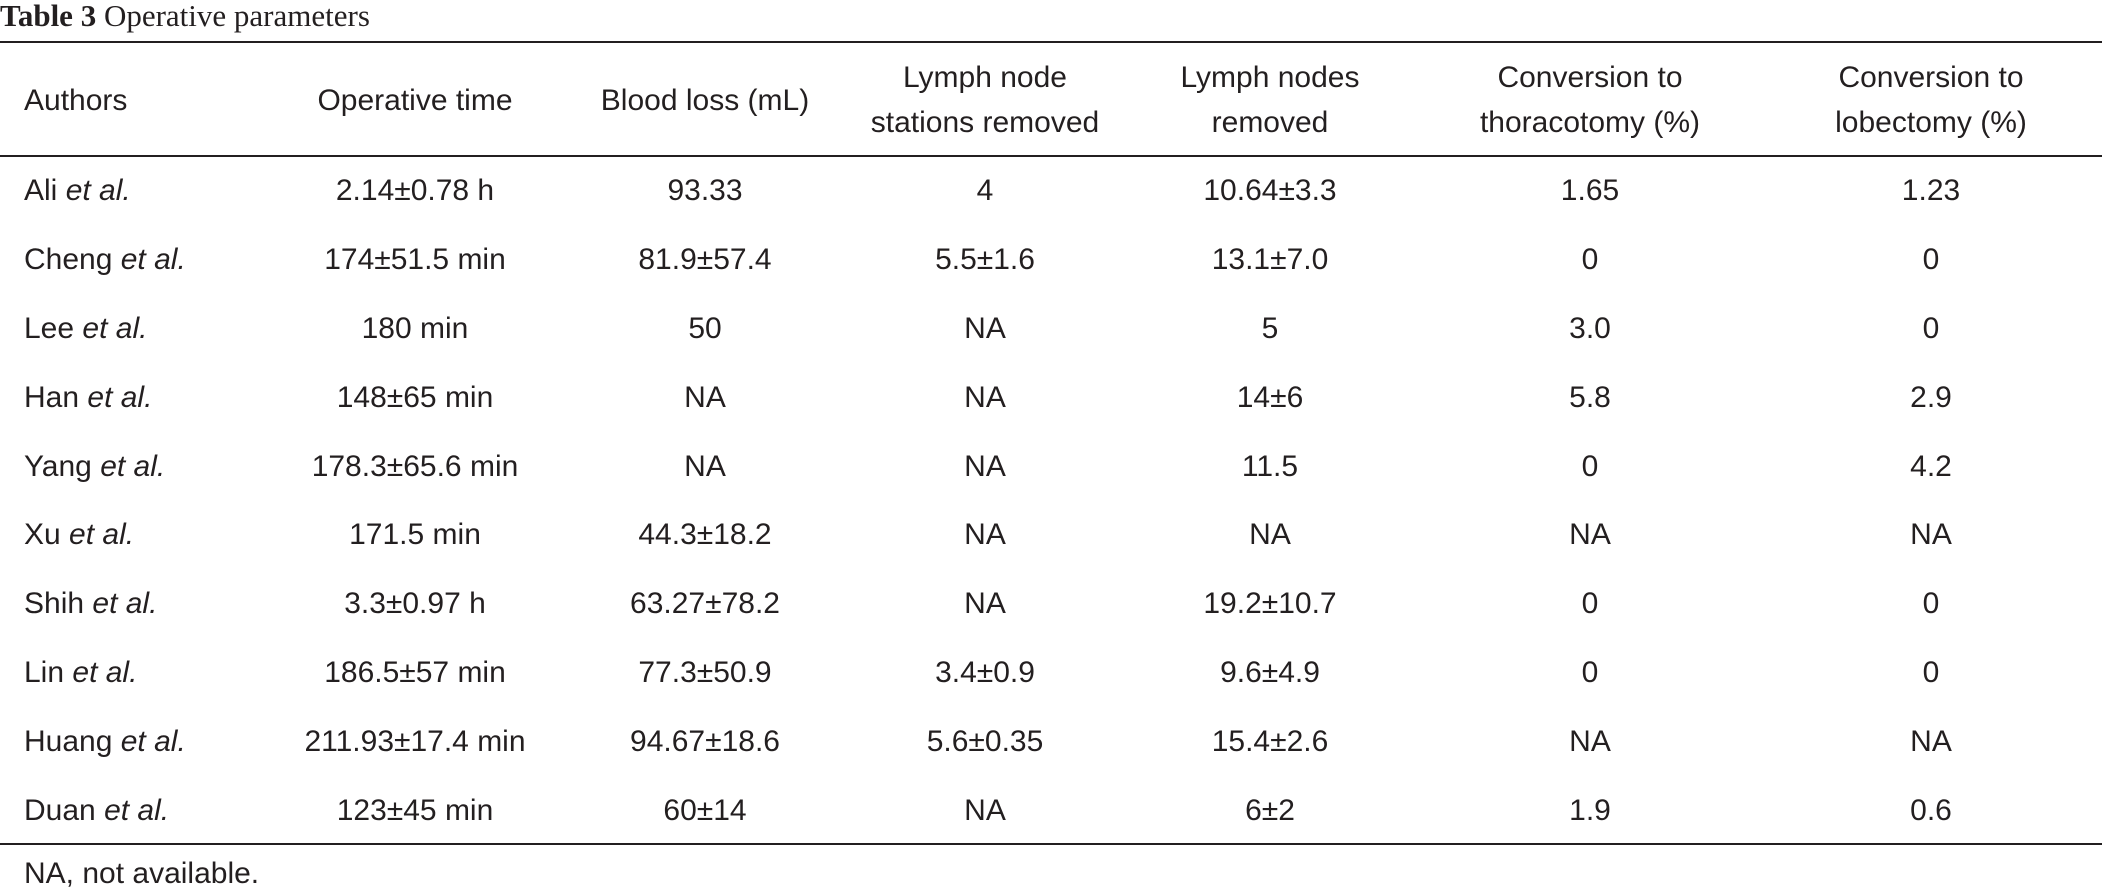 This screenshot has height=892, width=2102. What do you see at coordinates (1270, 741) in the screenshot?
I see `table-cell: 15.4±2.6` at bounding box center [1270, 741].